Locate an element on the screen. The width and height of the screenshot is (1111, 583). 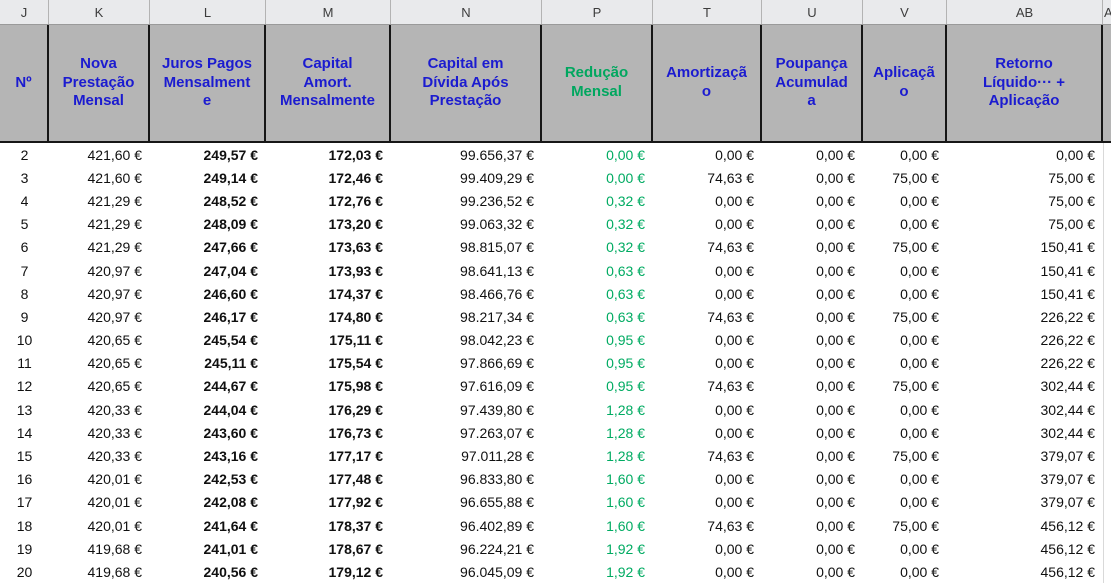
column-letter-J: J is located at coordinates (24, 12).